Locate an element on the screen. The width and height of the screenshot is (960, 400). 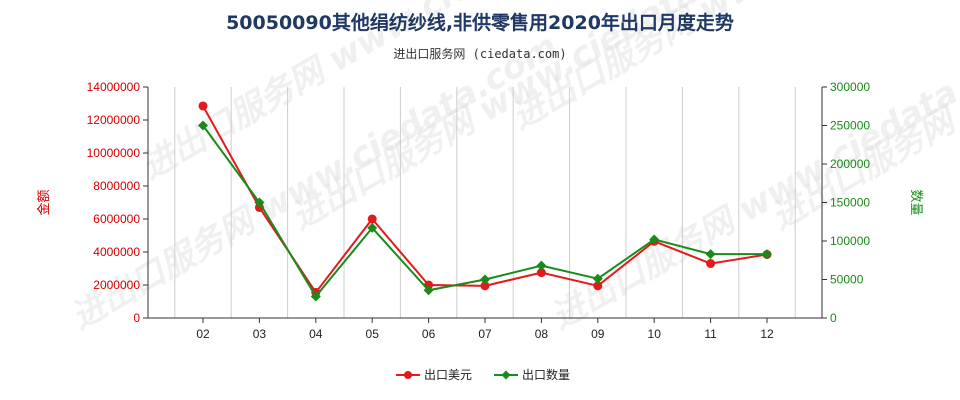
right-axis-ticks: 0 50000 100000 150000 200000 250000 300000 is located at coordinates (846, 202).